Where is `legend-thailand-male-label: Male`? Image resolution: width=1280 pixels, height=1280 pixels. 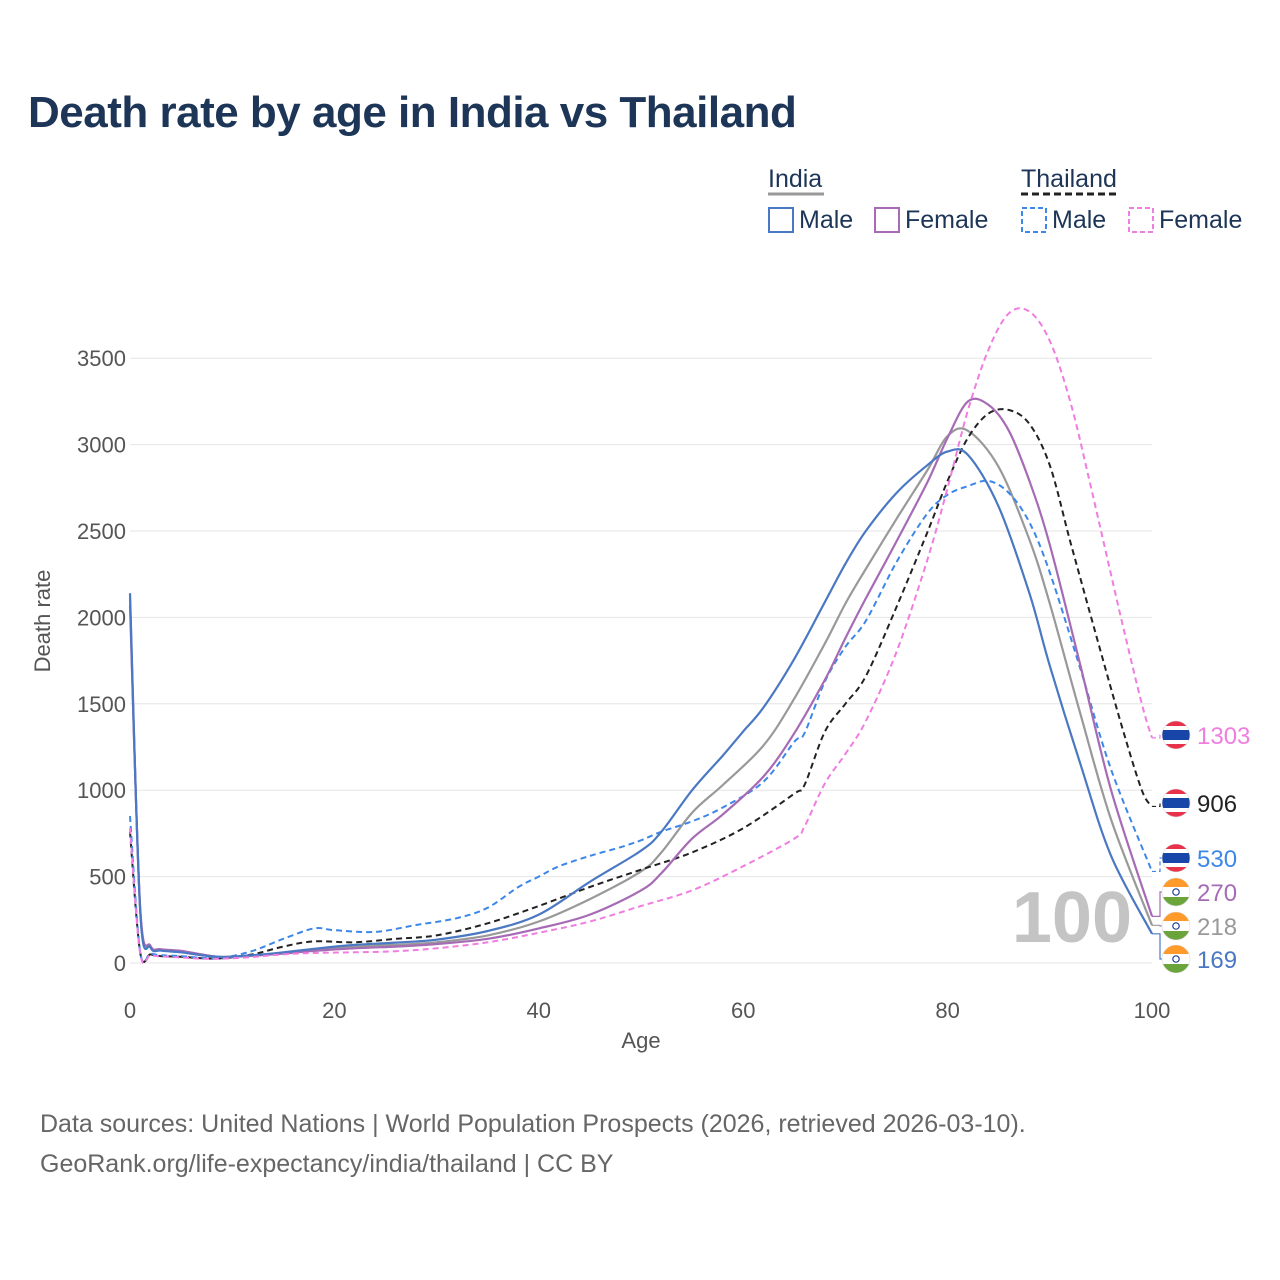 legend-thailand-male-label: Male is located at coordinates (1079, 220).